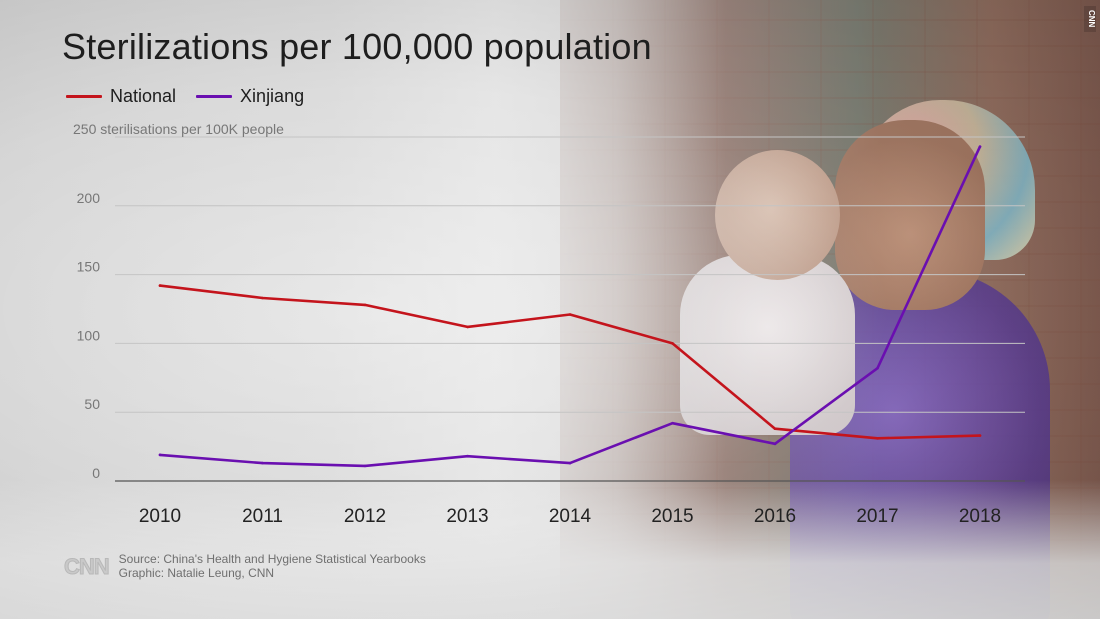 The image size is (1100, 619). Describe the element at coordinates (980, 435) in the screenshot. I see `data-point-national-2018` at that location.